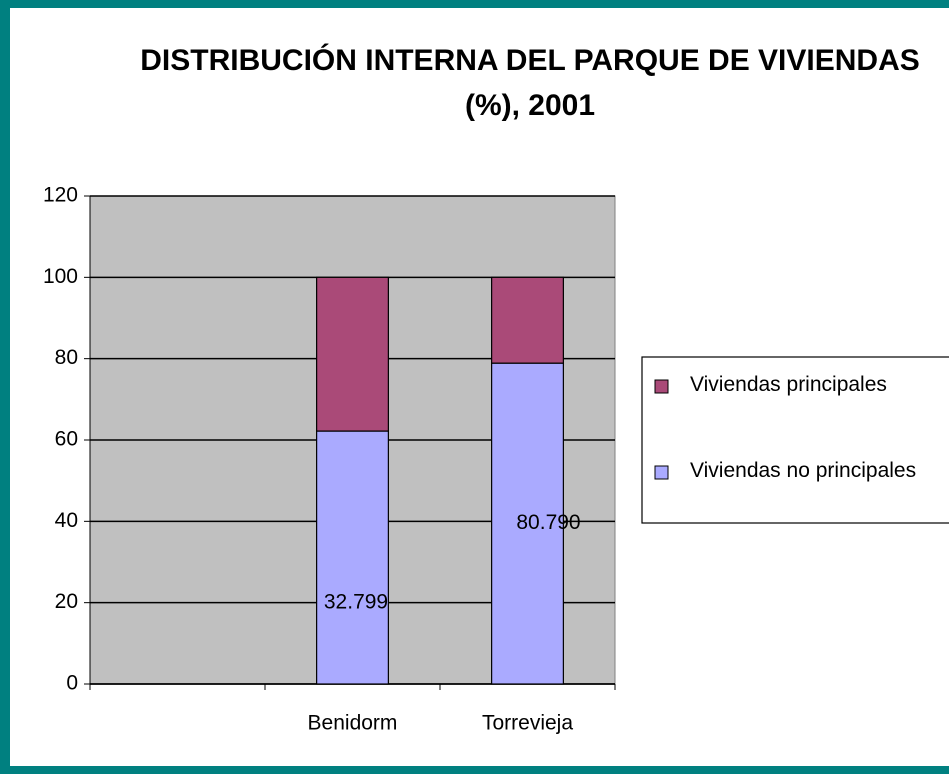 Image resolution: width=949 pixels, height=774 pixels. What do you see at coordinates (66, 601) in the screenshot?
I see `y-tick-label: 20` at bounding box center [66, 601].